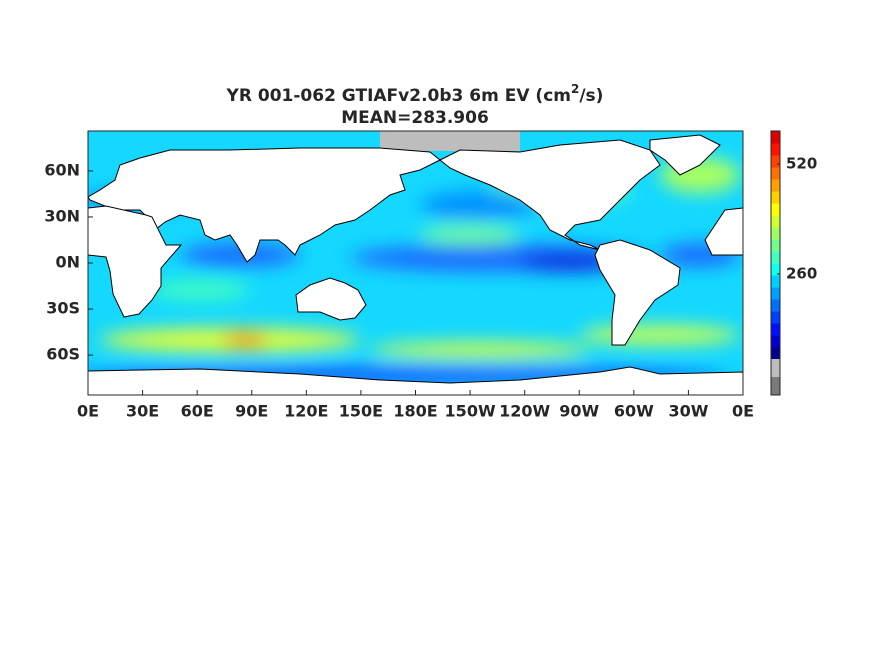 The height and width of the screenshot is (656, 875). Describe the element at coordinates (251, 411) in the screenshot. I see `x-tick-label: 90E` at that location.